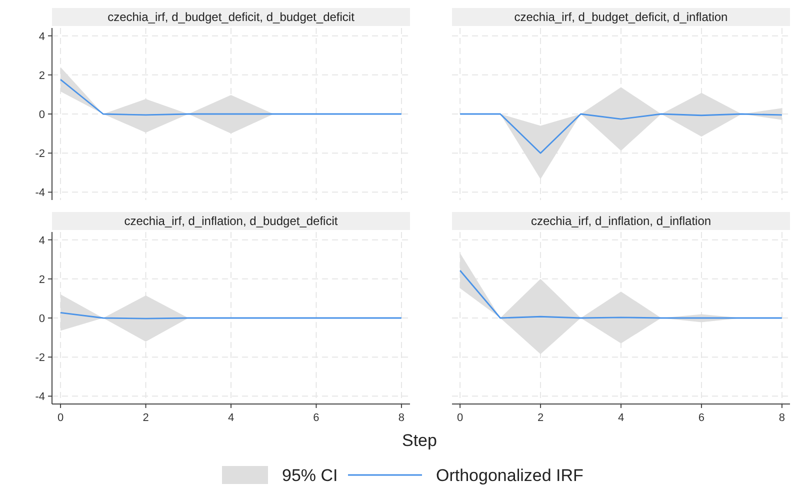  What do you see at coordinates (510, 475) in the screenshot?
I see `legend-label: Orthogonalized IRF` at bounding box center [510, 475].